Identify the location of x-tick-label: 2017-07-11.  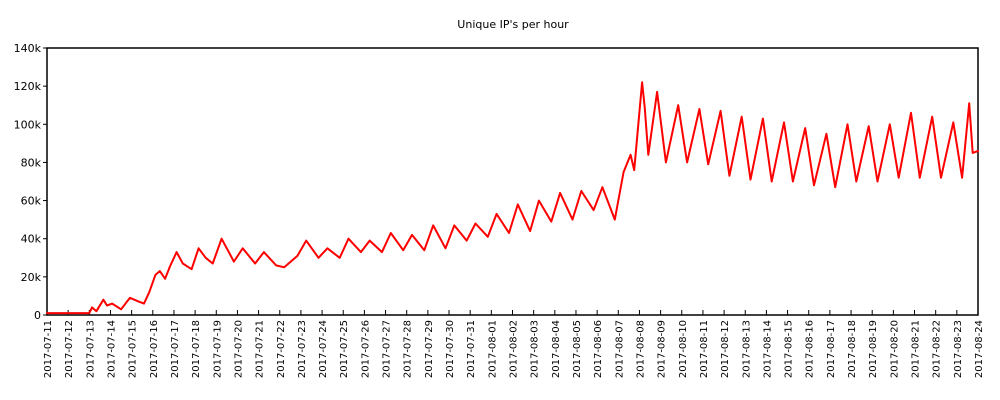
(48, 349).